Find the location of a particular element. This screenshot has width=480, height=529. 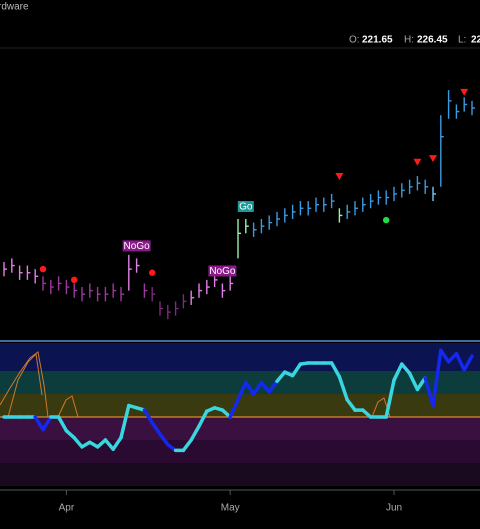

annotation-label: Go is located at coordinates (246, 207).